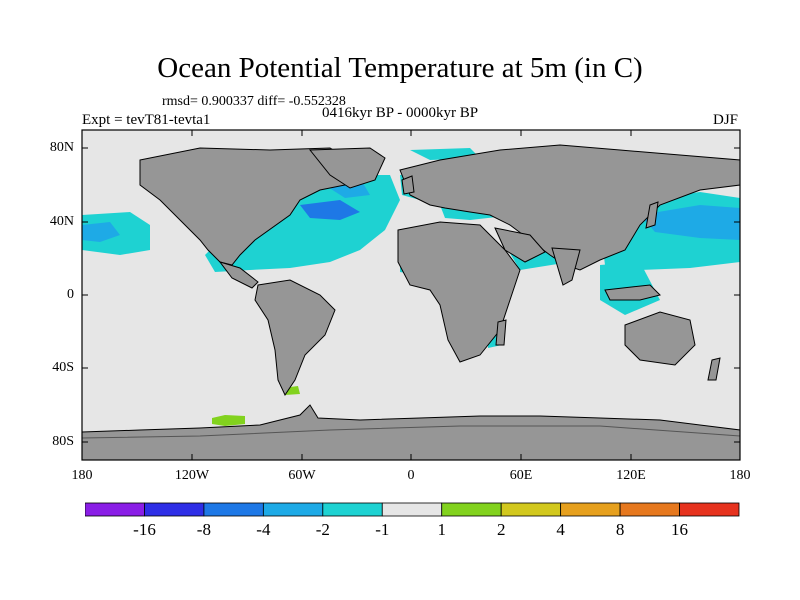 Image resolution: width=800 pixels, height=600 pixels. I want to click on land-japan, so click(652, 215).